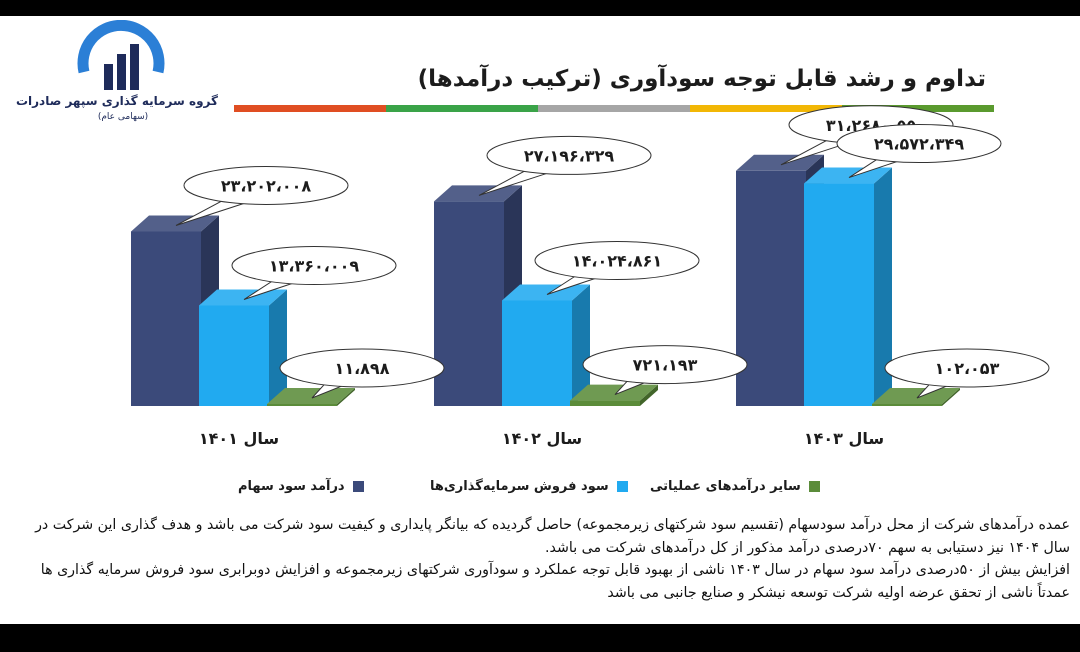 The image size is (1080, 652). What do you see at coordinates (542, 438) in the screenshot?
I see `category-label: سال ۱۴۰۲` at bounding box center [542, 438].